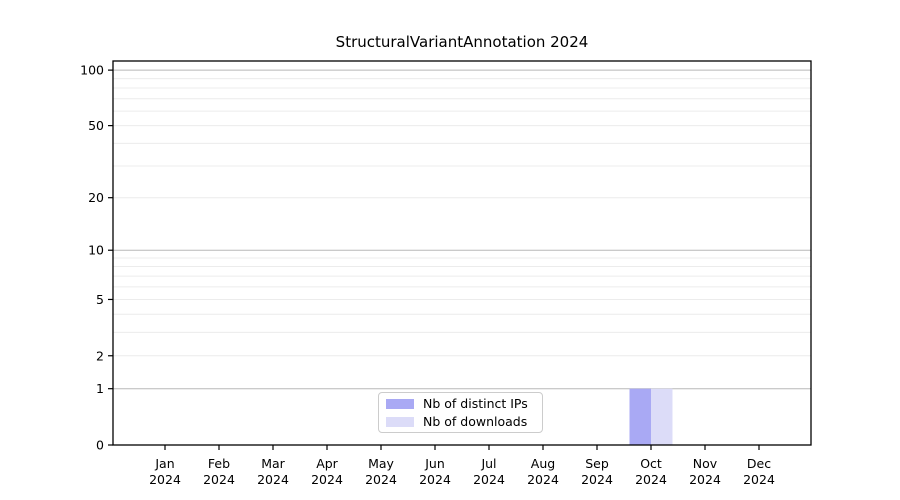  I want to click on legend-swatch-downloads, so click(400, 421).